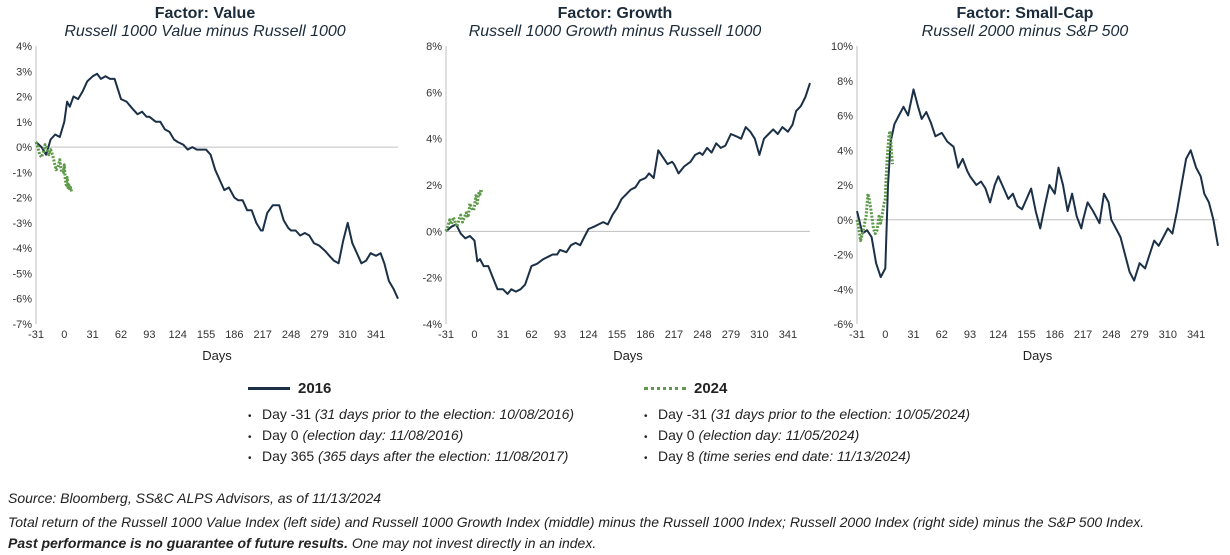 The image size is (1230, 555). What do you see at coordinates (842, 47) in the screenshot?
I see `y-tick-label: 10%` at bounding box center [842, 47].